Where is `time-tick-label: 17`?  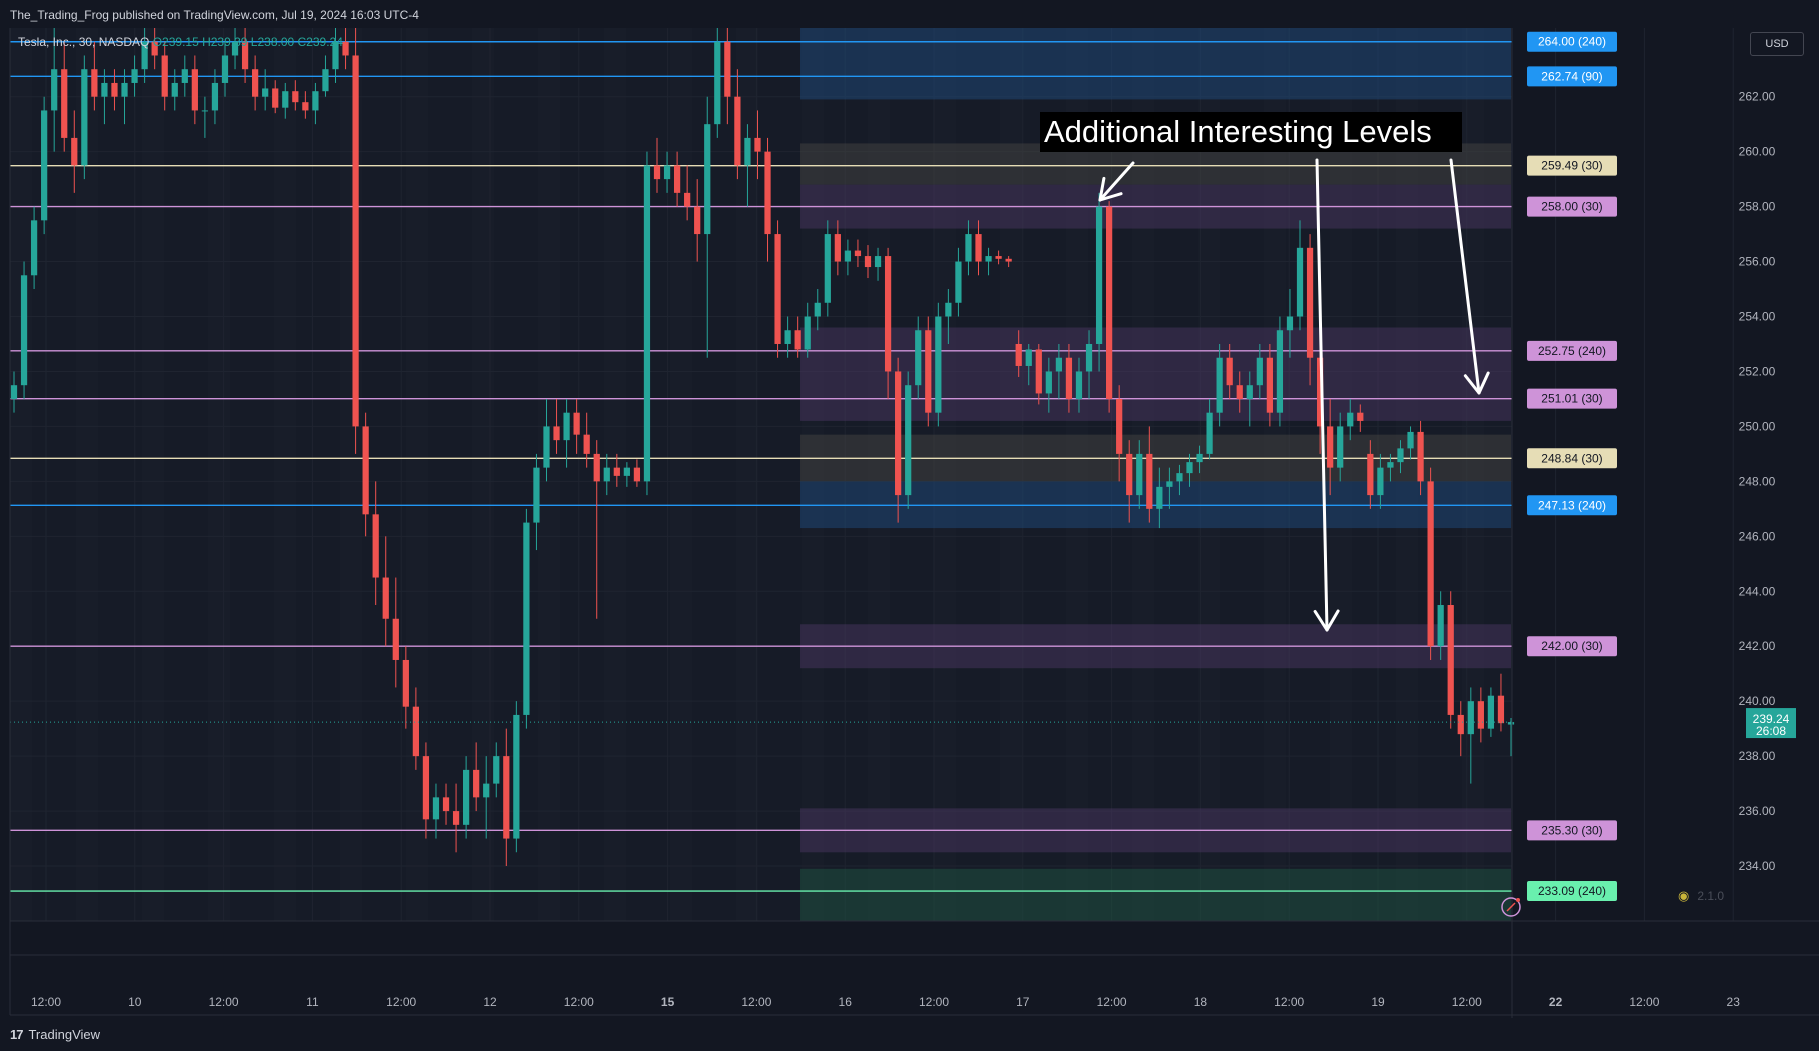
time-tick-label: 17 is located at coordinates (1023, 1002).